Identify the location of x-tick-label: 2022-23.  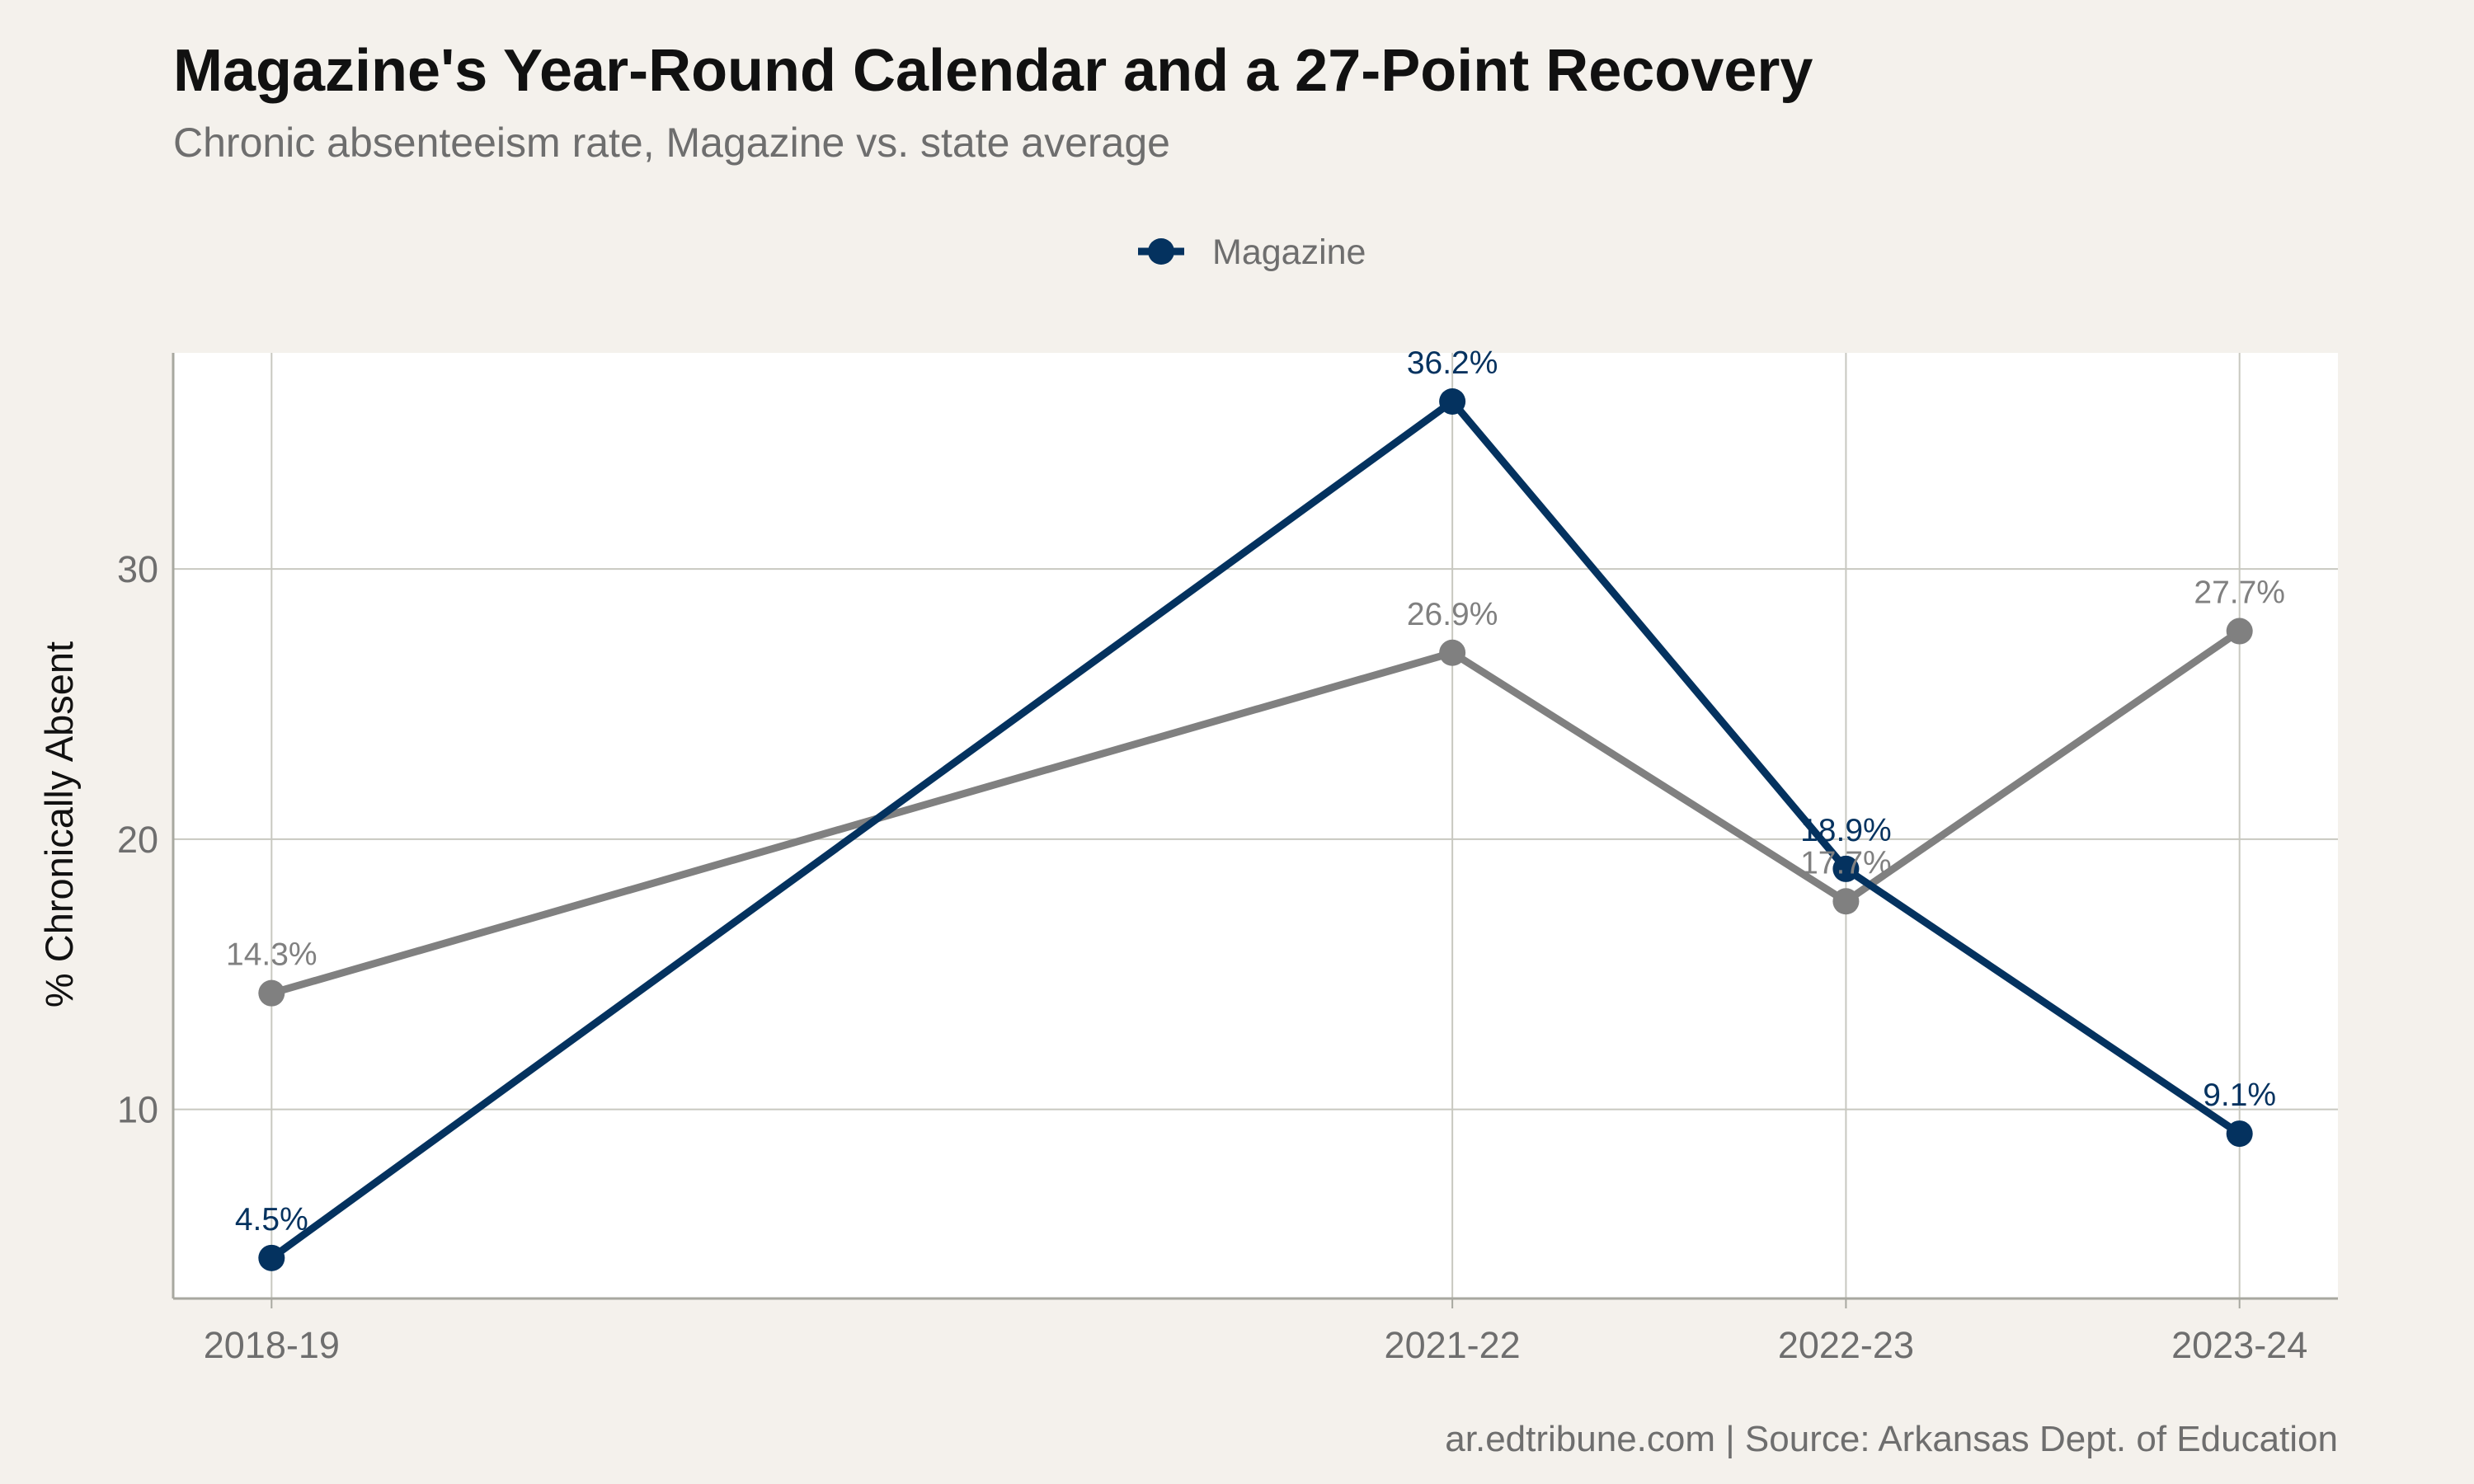
(1846, 1345).